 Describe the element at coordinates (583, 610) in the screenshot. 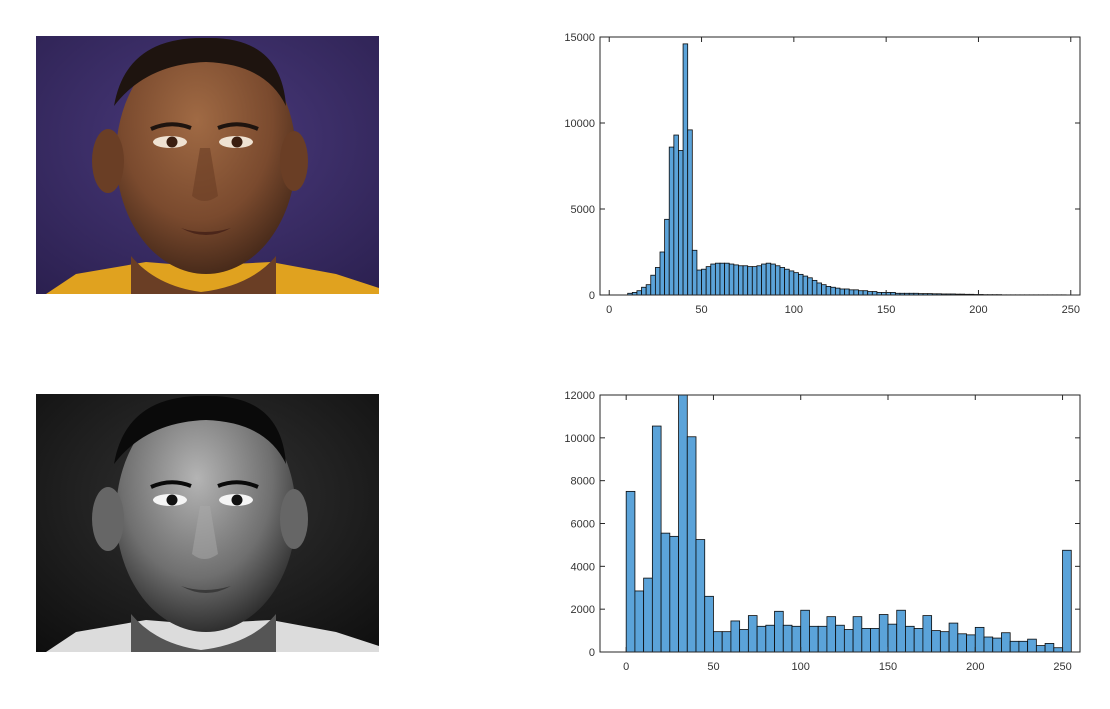

I see `y-tick-label: 2000` at that location.